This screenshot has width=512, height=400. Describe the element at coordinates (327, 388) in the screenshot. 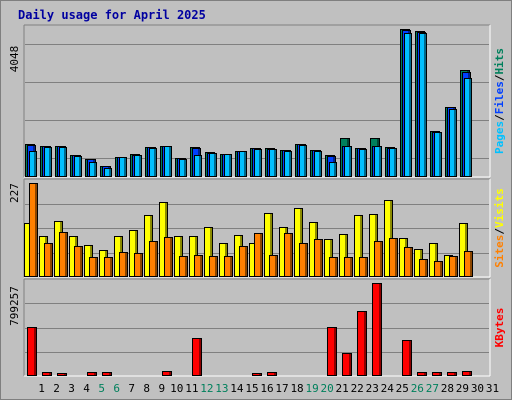

I see `x-label-day-20: 20` at that location.